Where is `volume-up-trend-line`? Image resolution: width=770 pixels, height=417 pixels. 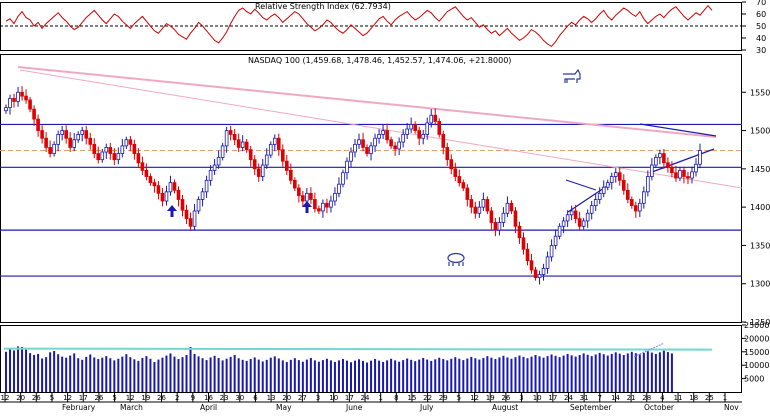
volume-up-trend-line is located at coordinates (649, 350).